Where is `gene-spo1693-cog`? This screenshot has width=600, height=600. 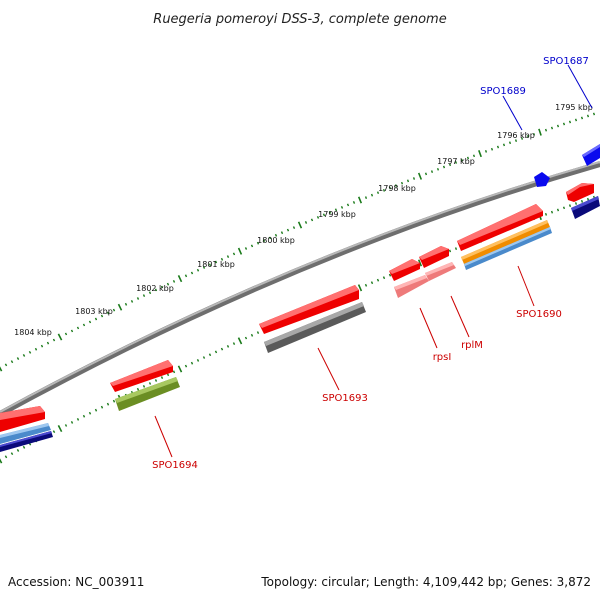 gene-spo1693-cog is located at coordinates (315, 327).